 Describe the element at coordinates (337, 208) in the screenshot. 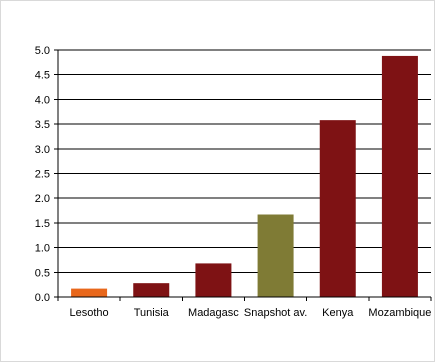

I see `bar-kenya` at that location.